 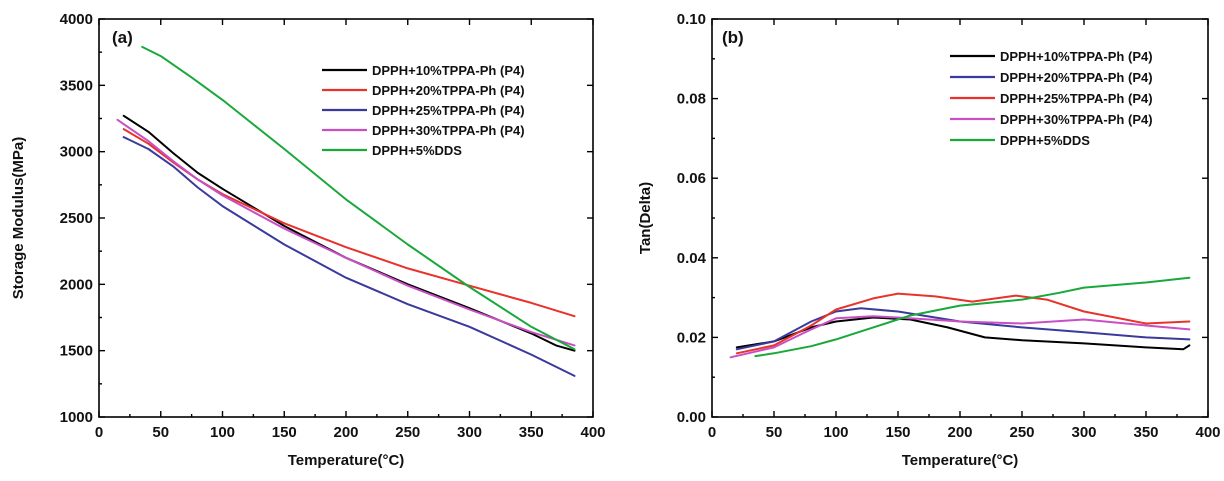 I want to click on y-tick-label: 3000, so click(x=76, y=152).